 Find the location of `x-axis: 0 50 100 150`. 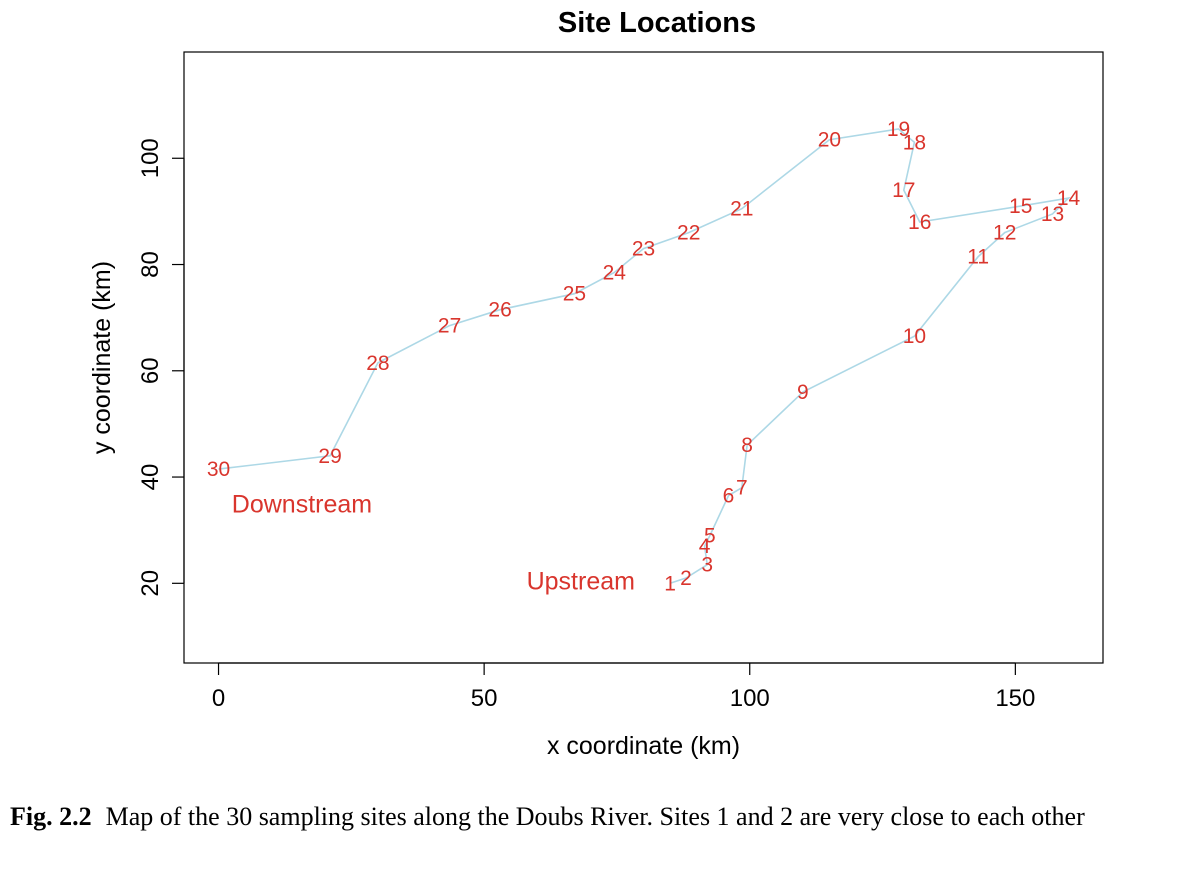

x-axis: 0 50 100 150 is located at coordinates (623, 687).